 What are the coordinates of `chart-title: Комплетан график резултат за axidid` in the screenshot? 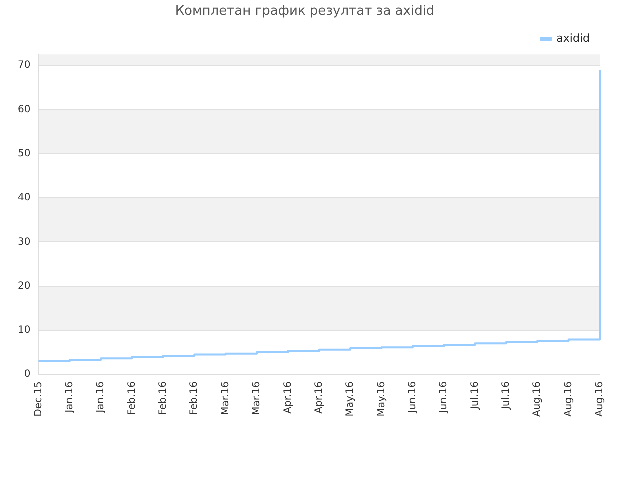 It's located at (305, 12).